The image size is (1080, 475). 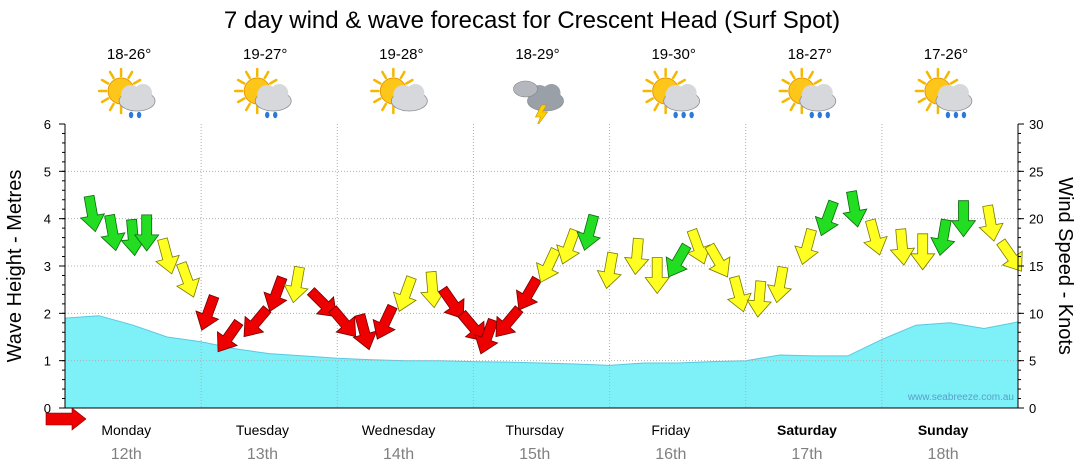 What do you see at coordinates (1036, 124) in the screenshot?
I see `right-tick-label: 30` at bounding box center [1036, 124].